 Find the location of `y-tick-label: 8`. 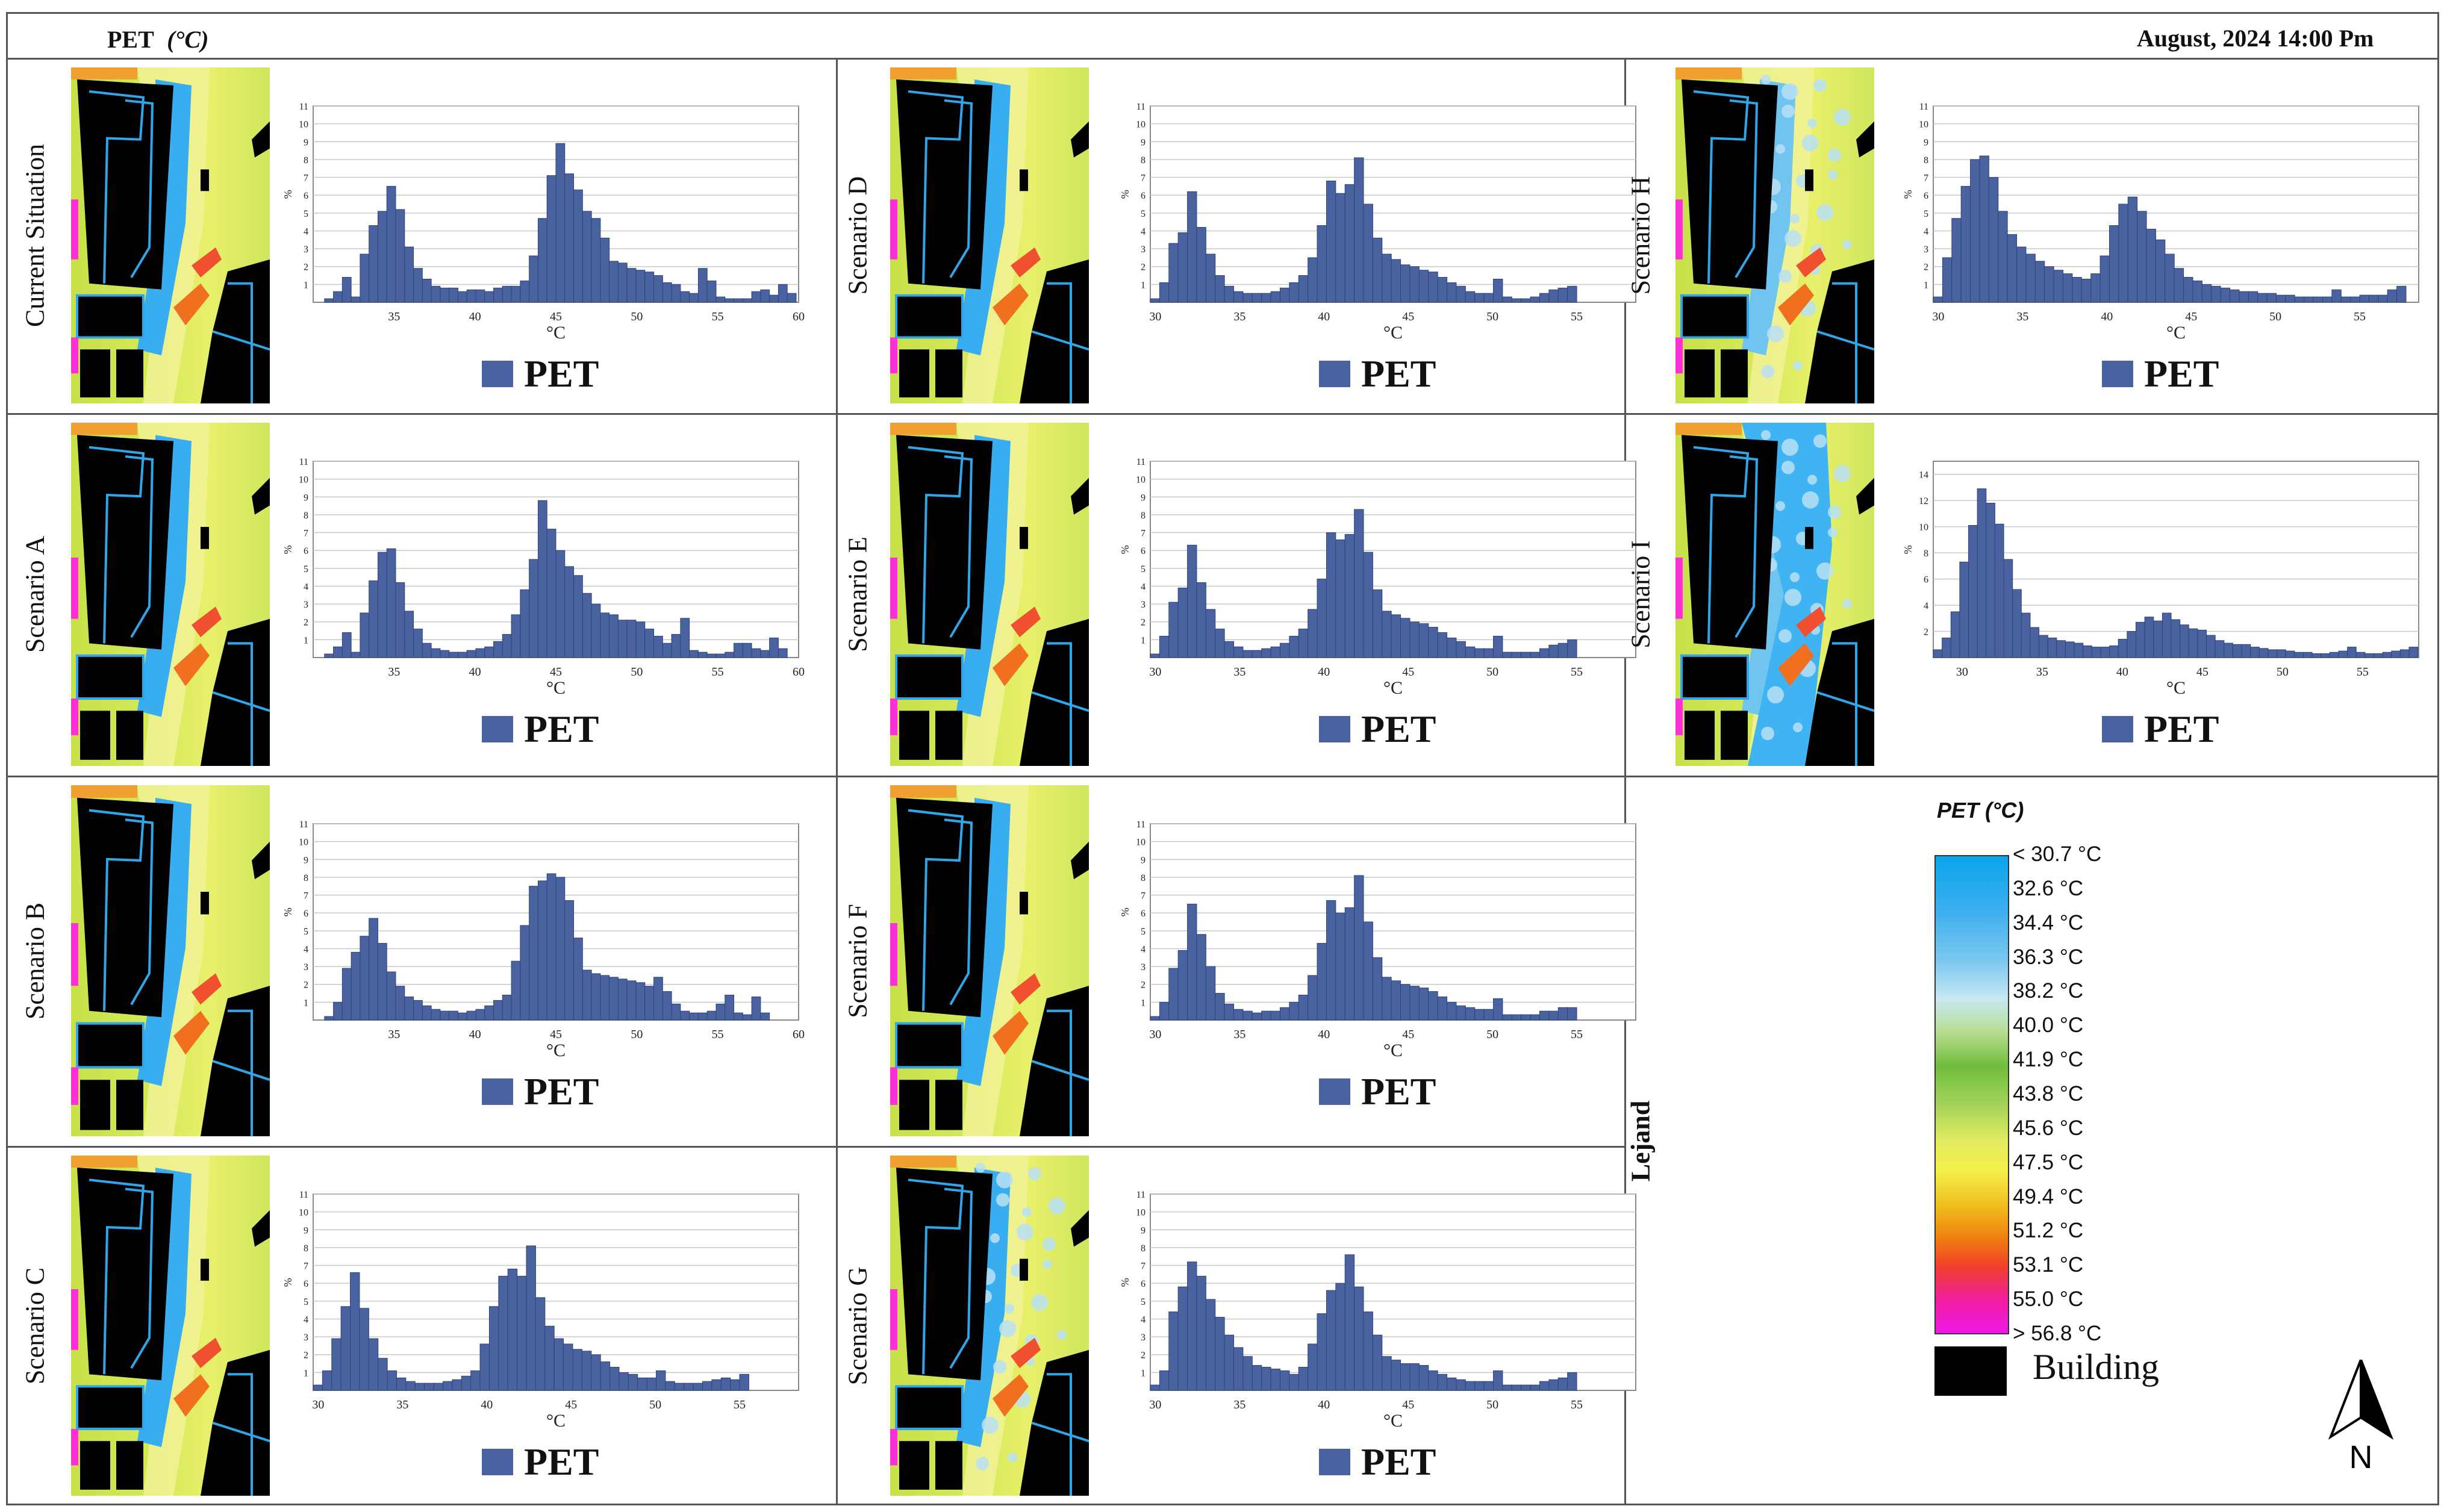

y-tick-label: 8 is located at coordinates (1143, 878).